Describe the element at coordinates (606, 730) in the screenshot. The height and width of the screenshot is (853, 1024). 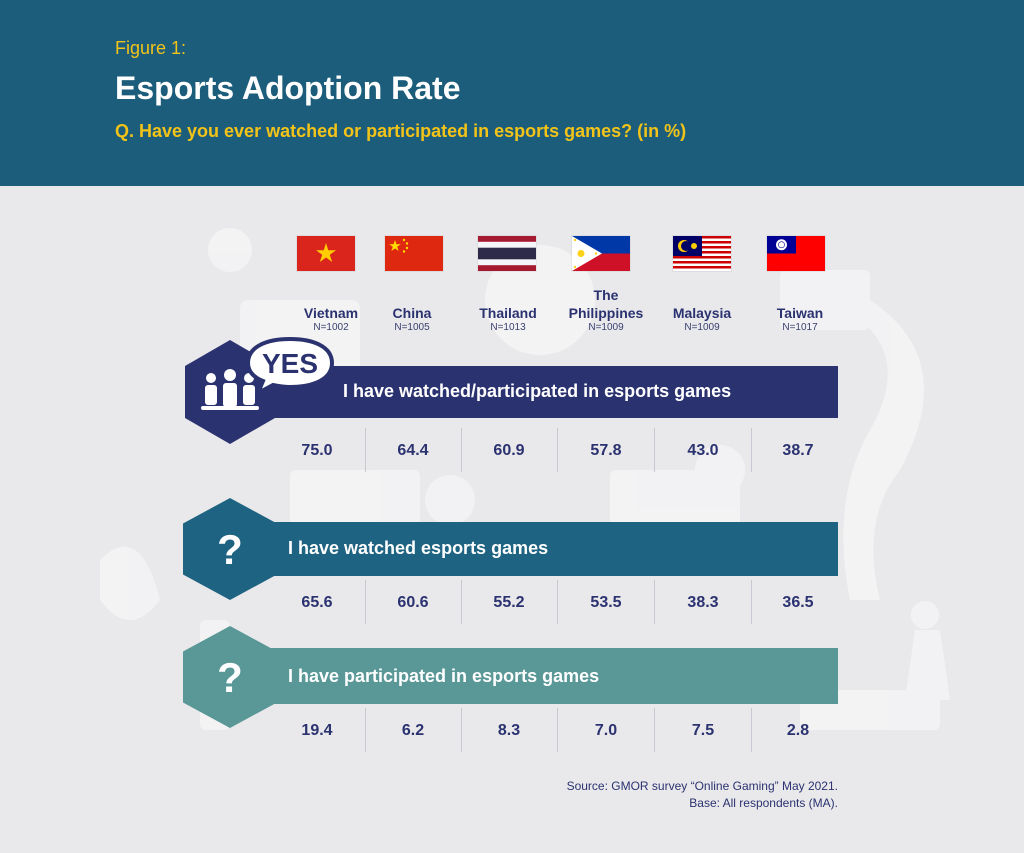
I see `value-cell: 7.0` at that location.